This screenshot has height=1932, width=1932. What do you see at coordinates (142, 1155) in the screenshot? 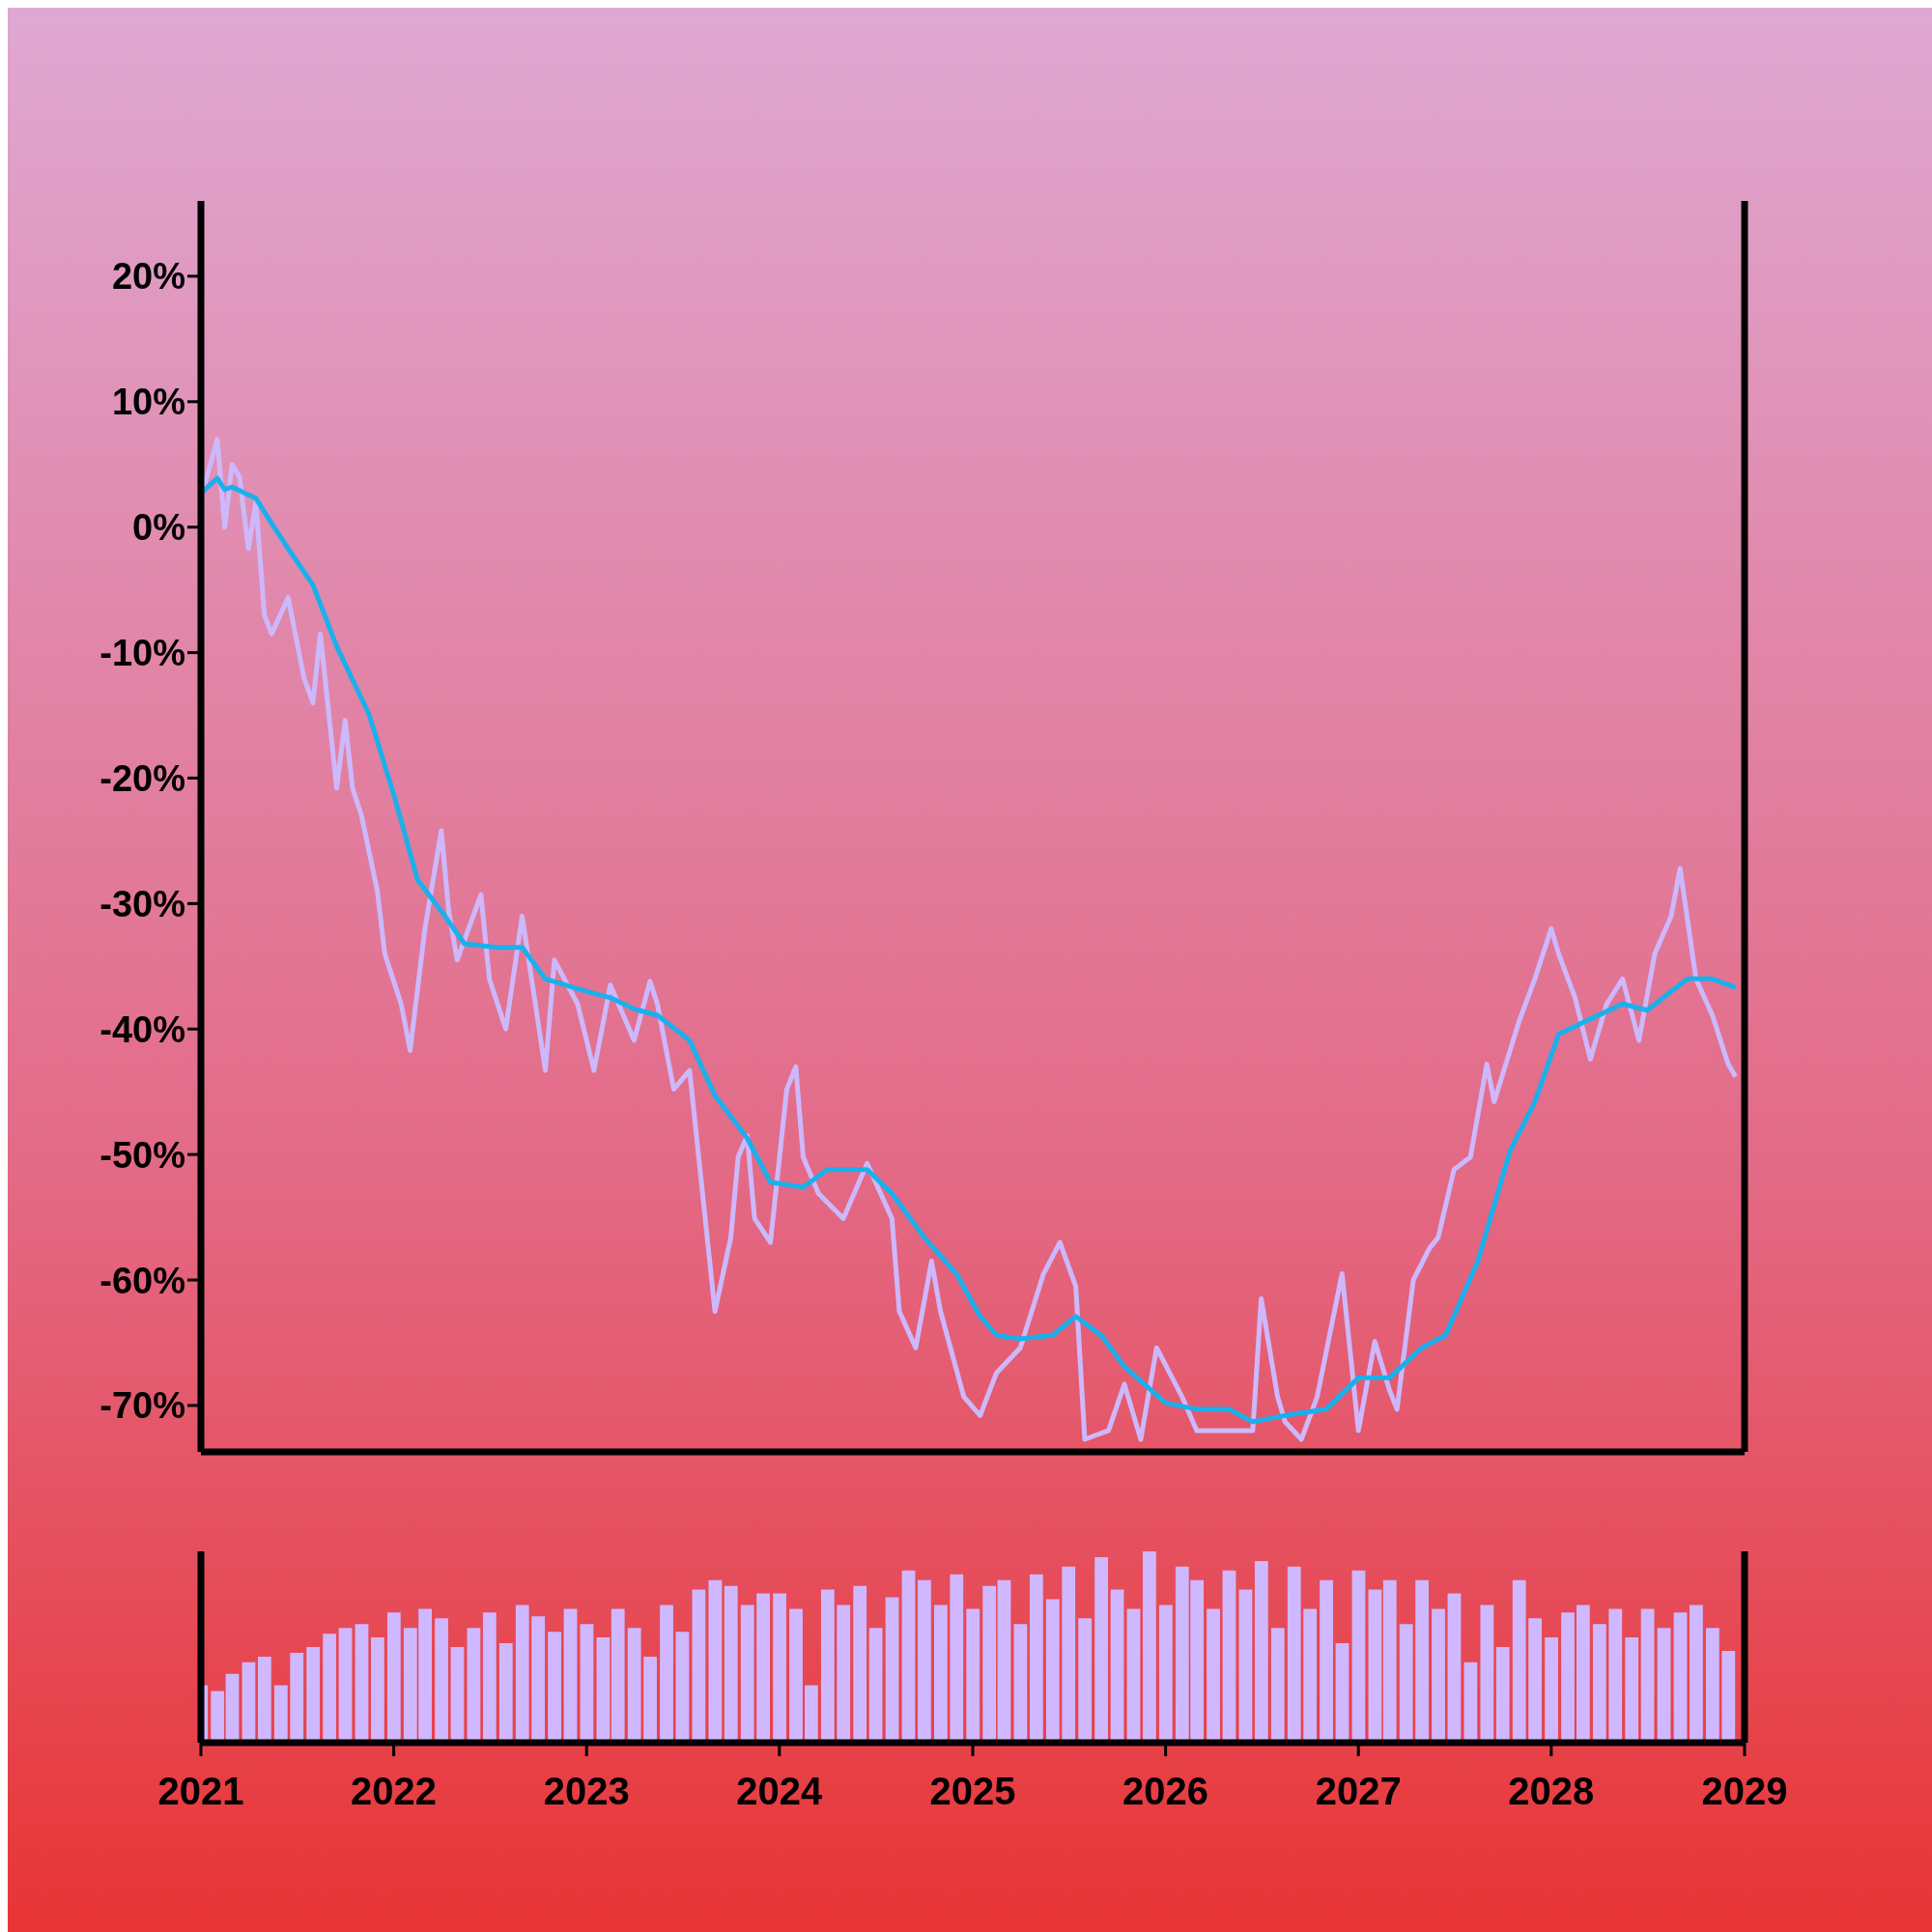
I see `y-tick-label: -50%` at bounding box center [142, 1155].